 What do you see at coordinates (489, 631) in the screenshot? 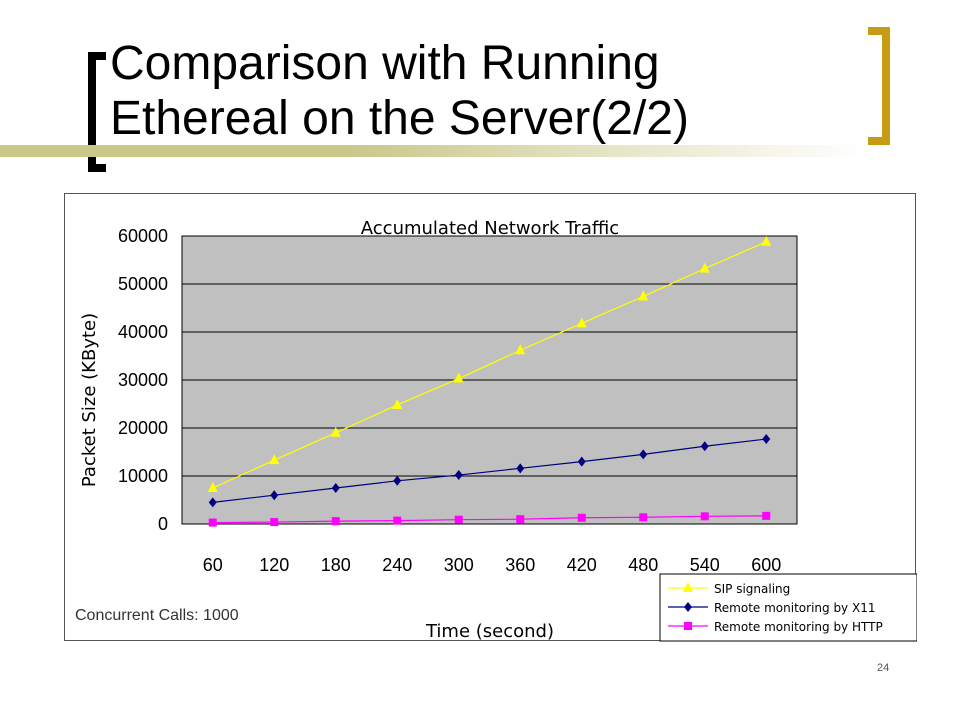
I see `x-axis-title: Time (second)` at bounding box center [489, 631].